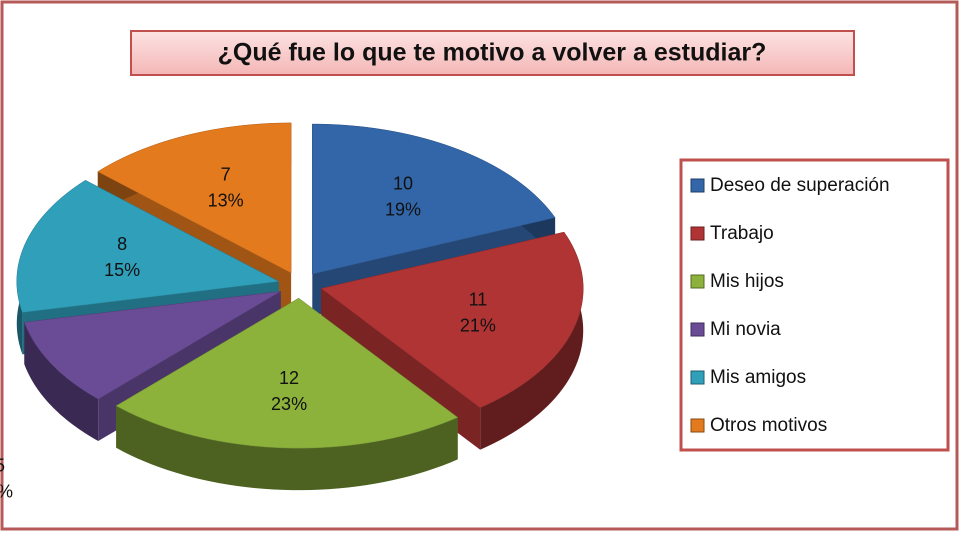 The height and width of the screenshot is (536, 959). Describe the element at coordinates (289, 404) in the screenshot. I see `data-label: 23%` at that location.